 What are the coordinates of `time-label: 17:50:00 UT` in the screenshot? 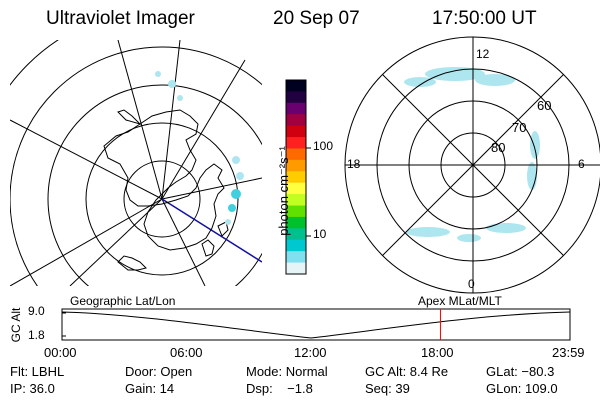 It's located at (484, 18).